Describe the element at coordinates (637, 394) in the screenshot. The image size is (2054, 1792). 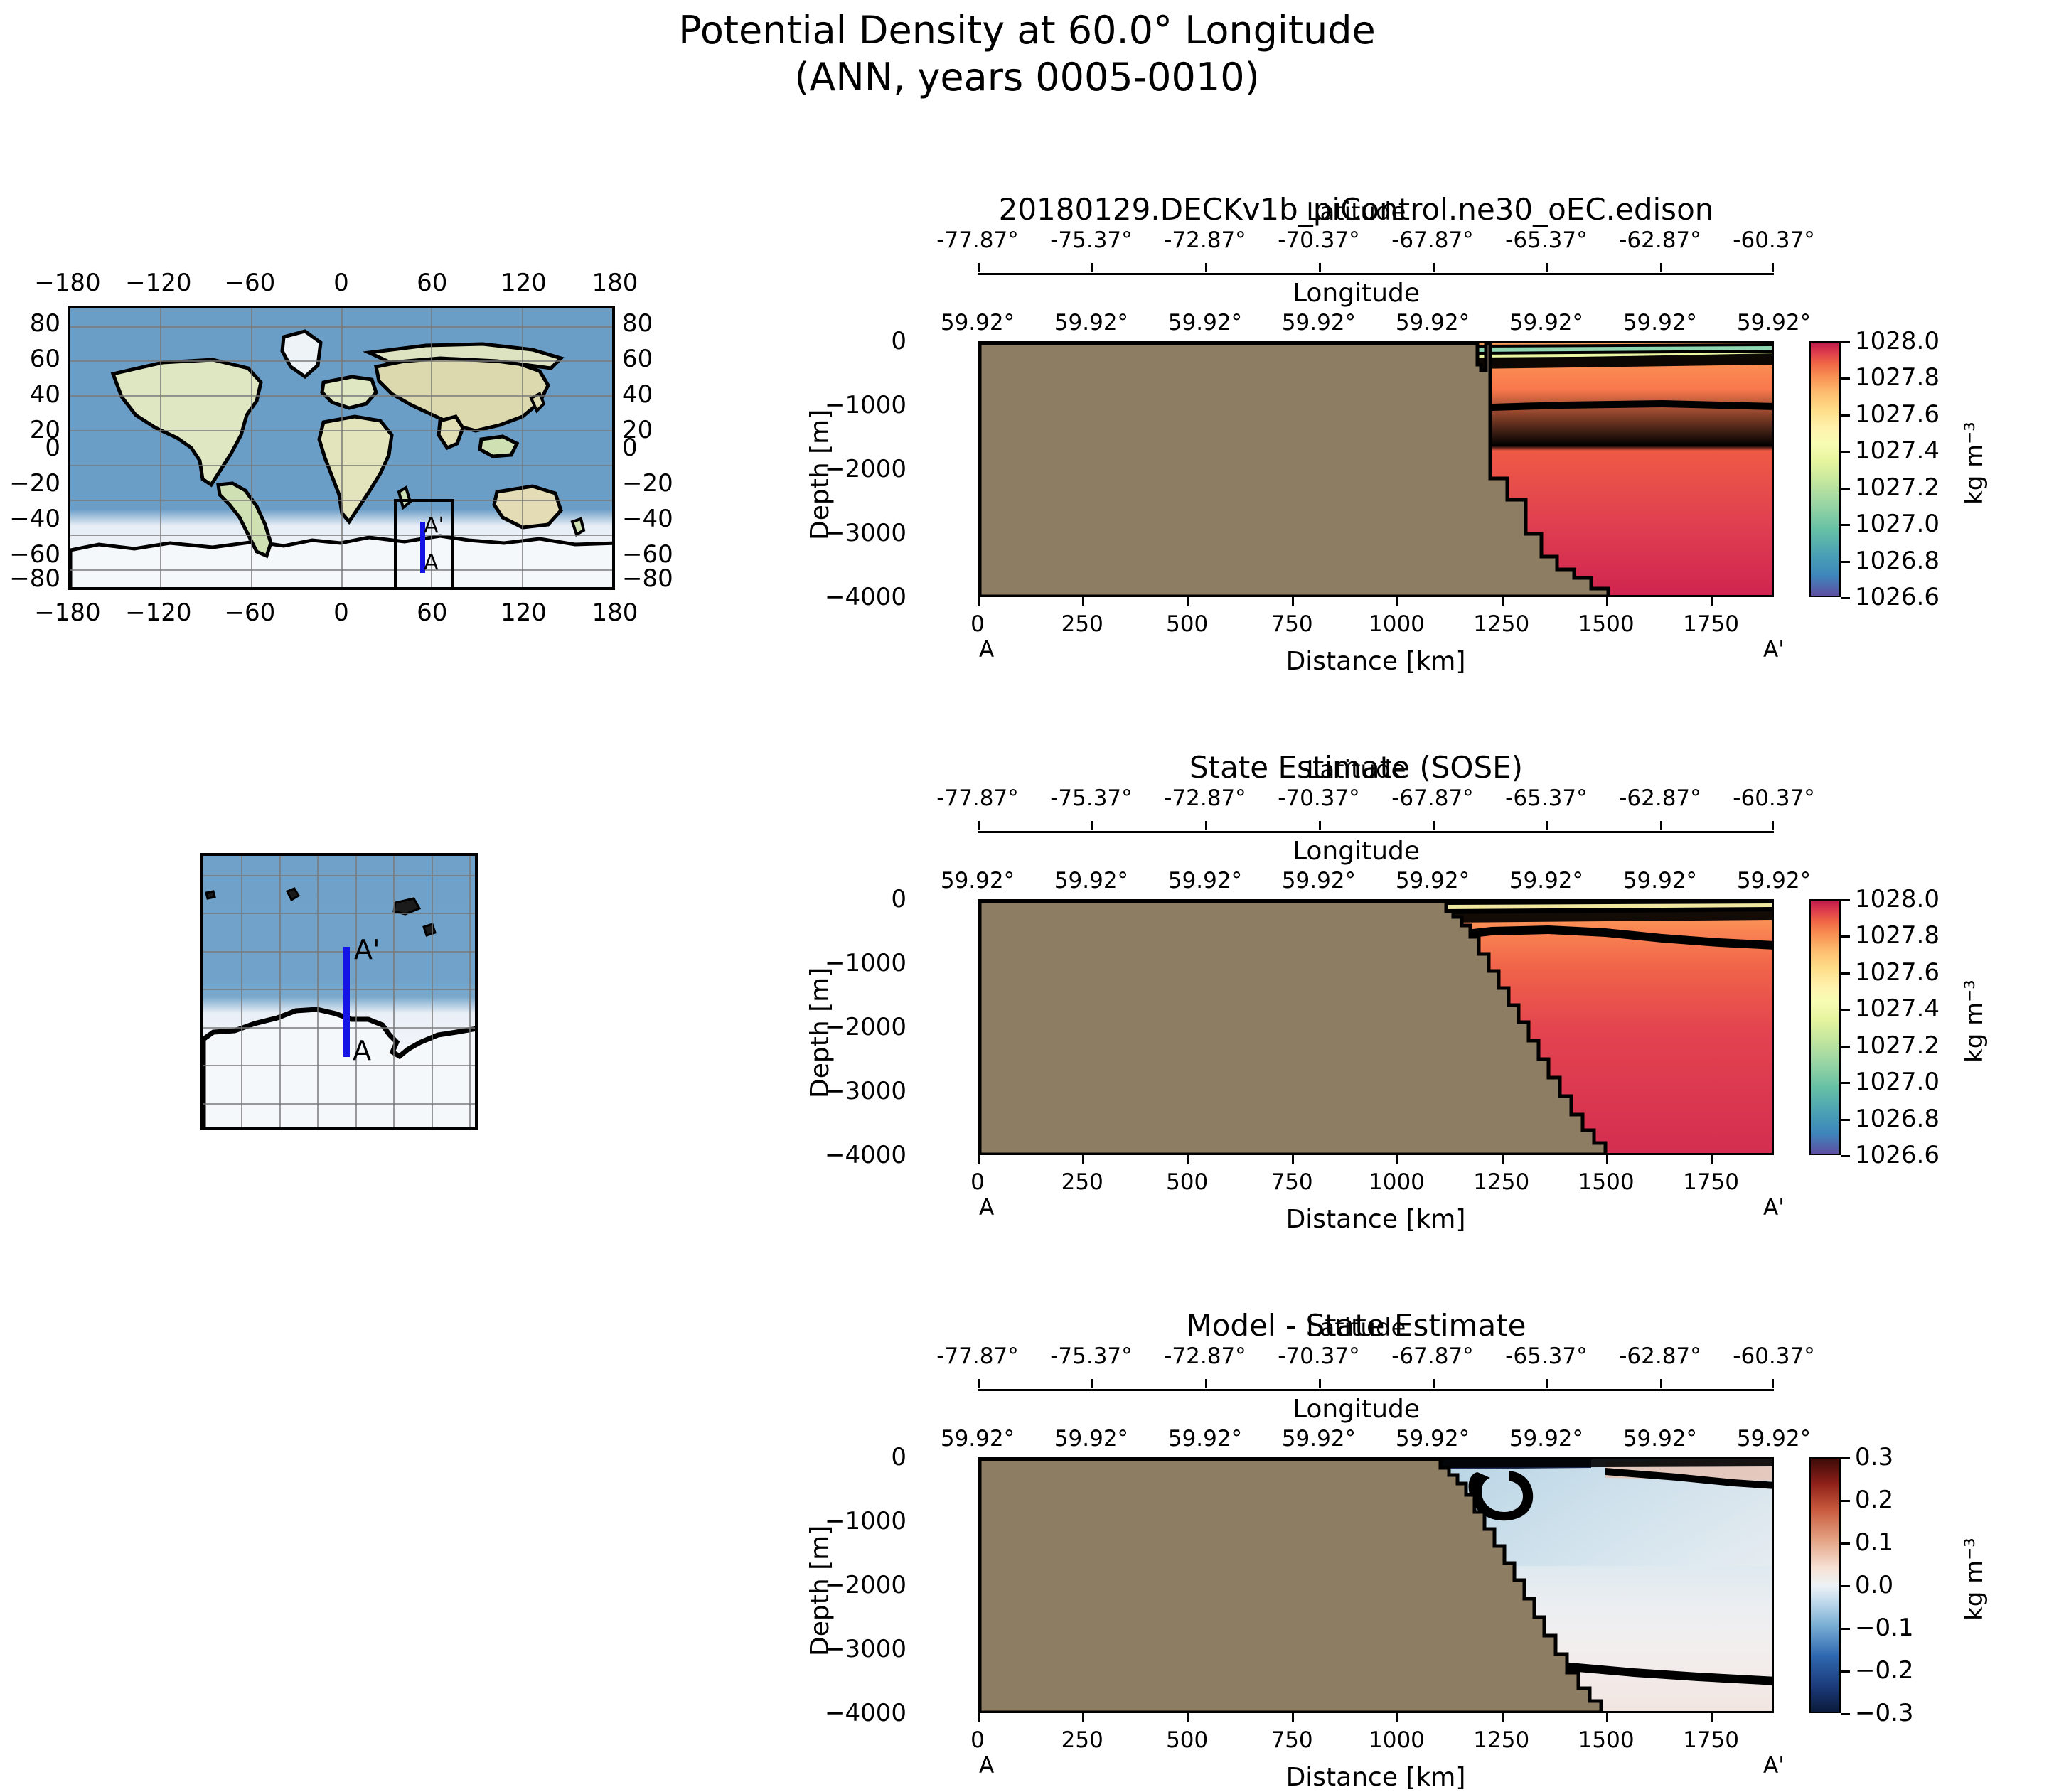
I see `world-ytick-r-2: 40` at that location.